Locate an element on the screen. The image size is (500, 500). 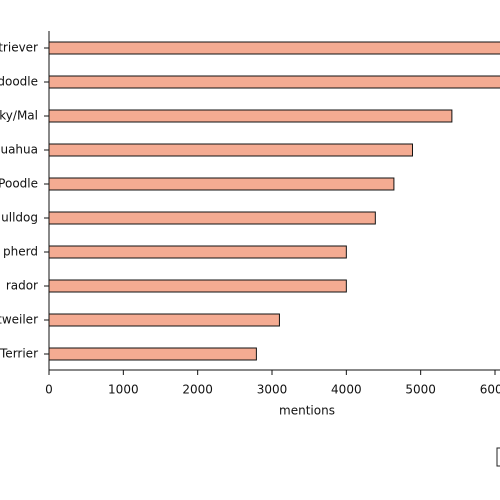
x-tick-label: 2000 is located at coordinates (197, 390).